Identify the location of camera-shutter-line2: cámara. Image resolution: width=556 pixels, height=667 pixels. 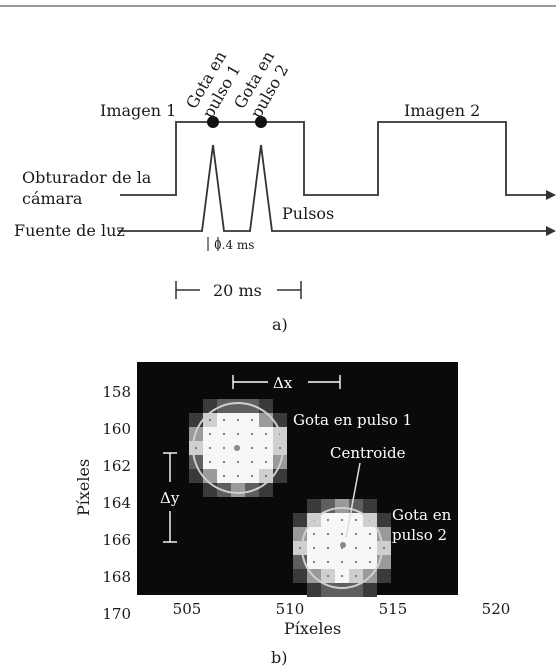
(52, 198).